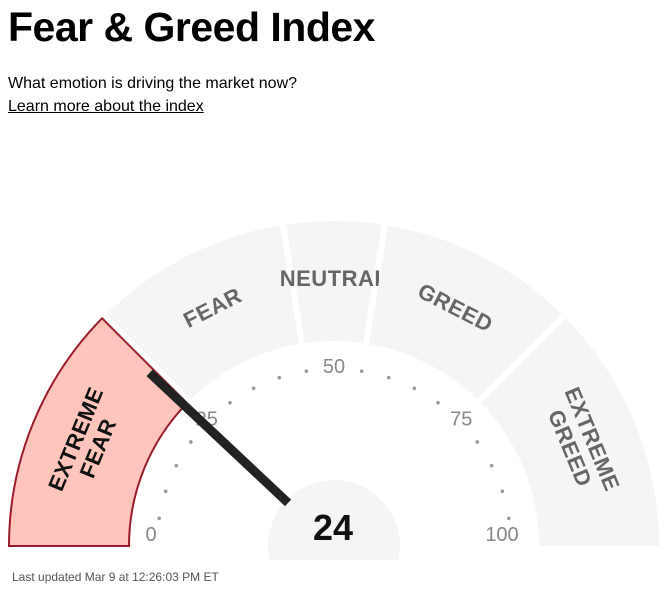 The height and width of the screenshot is (590, 669). I want to click on gauge-hub, so click(334, 520).